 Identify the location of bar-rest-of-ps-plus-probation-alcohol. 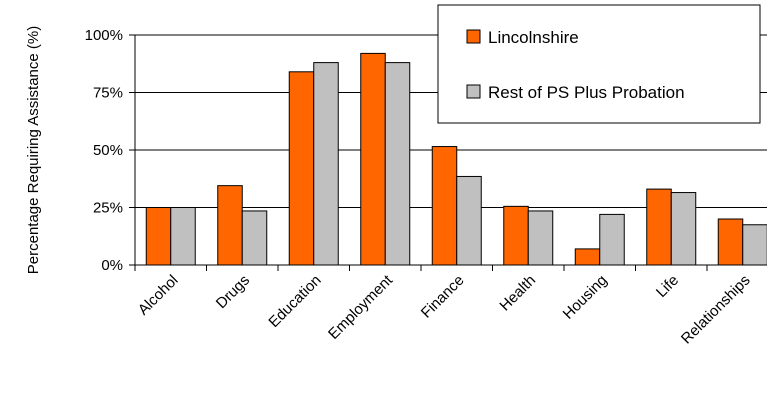
(183, 236).